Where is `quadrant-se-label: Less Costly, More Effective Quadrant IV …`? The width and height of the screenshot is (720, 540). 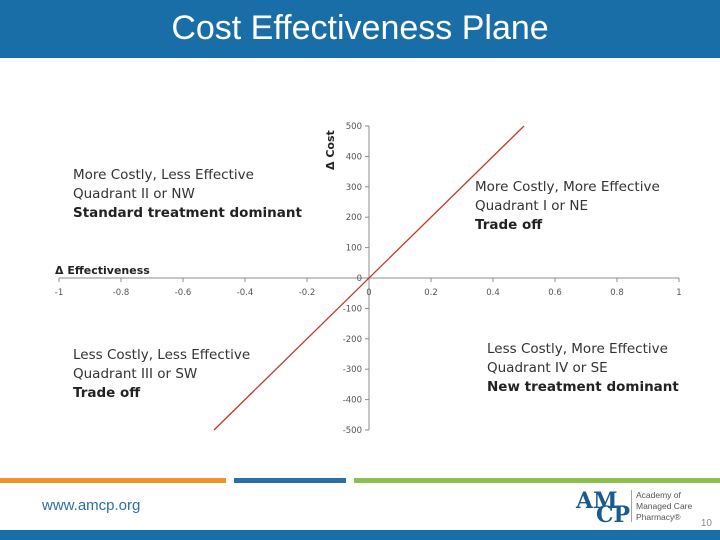
quadrant-se-label: Less Costly, More Effective Quadrant IV … is located at coordinates (583, 368).